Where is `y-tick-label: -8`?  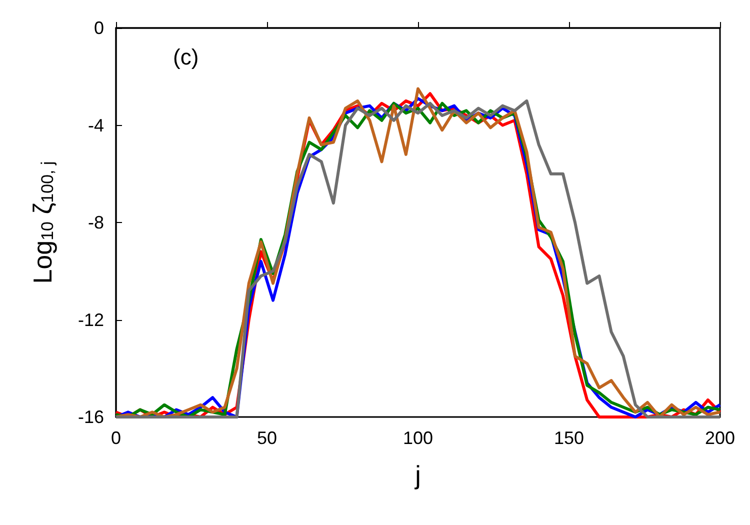 y-tick-label: -8 is located at coordinates (96, 222).